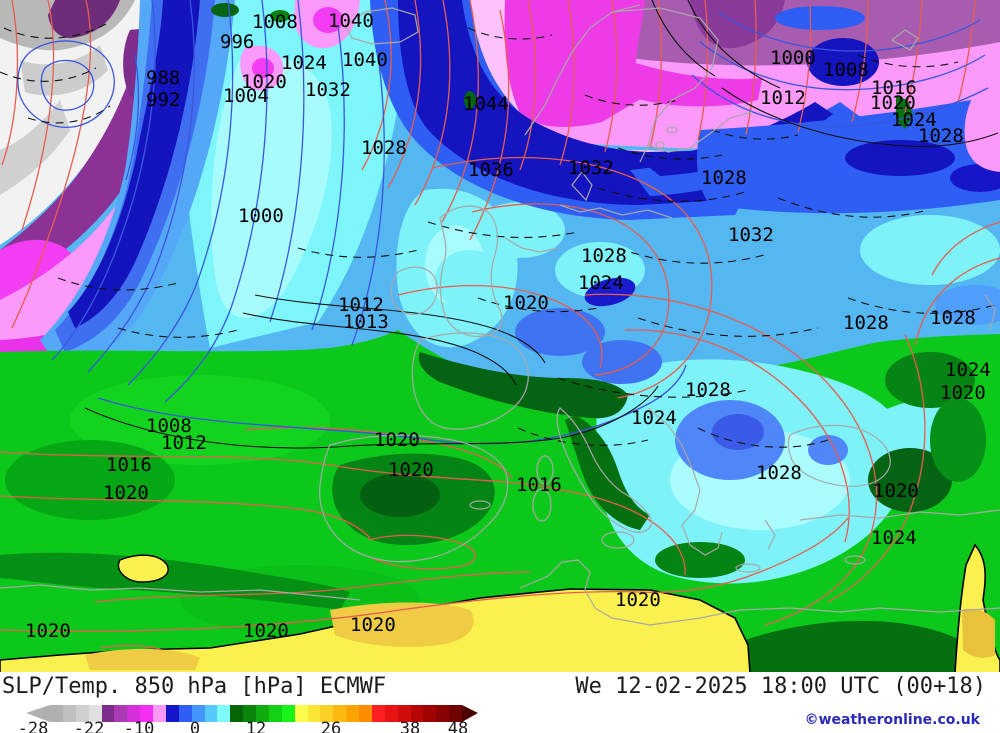 The width and height of the screenshot is (1000, 733). What do you see at coordinates (491, 170) in the screenshot?
I see `pressure-label: 1036` at bounding box center [491, 170].